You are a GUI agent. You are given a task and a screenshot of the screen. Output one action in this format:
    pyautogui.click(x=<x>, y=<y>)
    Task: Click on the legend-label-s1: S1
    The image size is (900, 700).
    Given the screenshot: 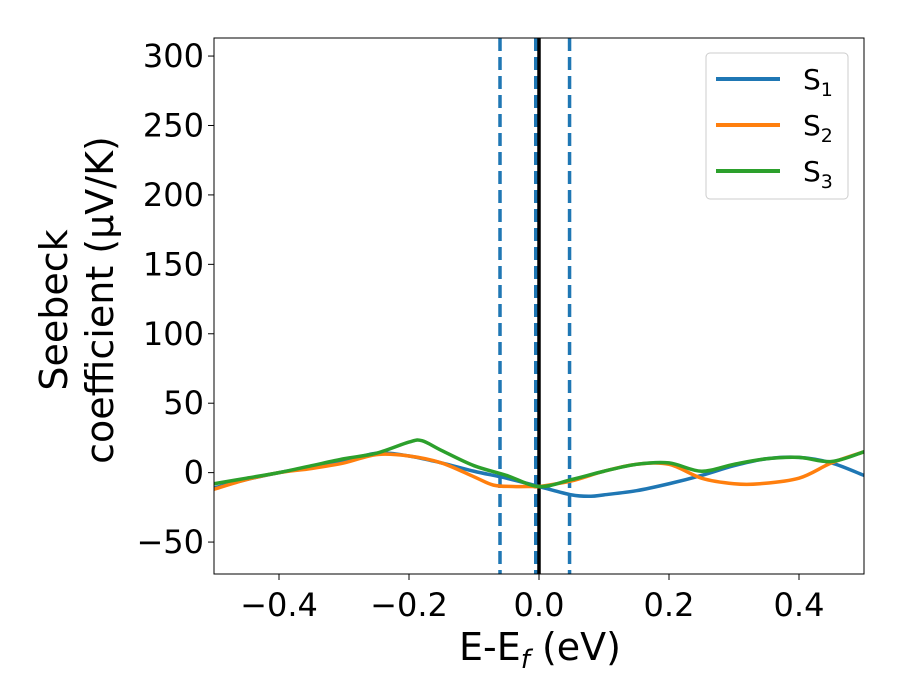 What is the action you would take?
    pyautogui.click(x=818, y=82)
    